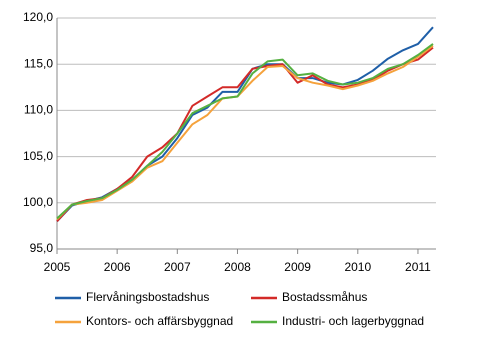 The width and height of the screenshot is (496, 340). I want to click on legend-label: Bostadssmåhus, so click(324, 297).